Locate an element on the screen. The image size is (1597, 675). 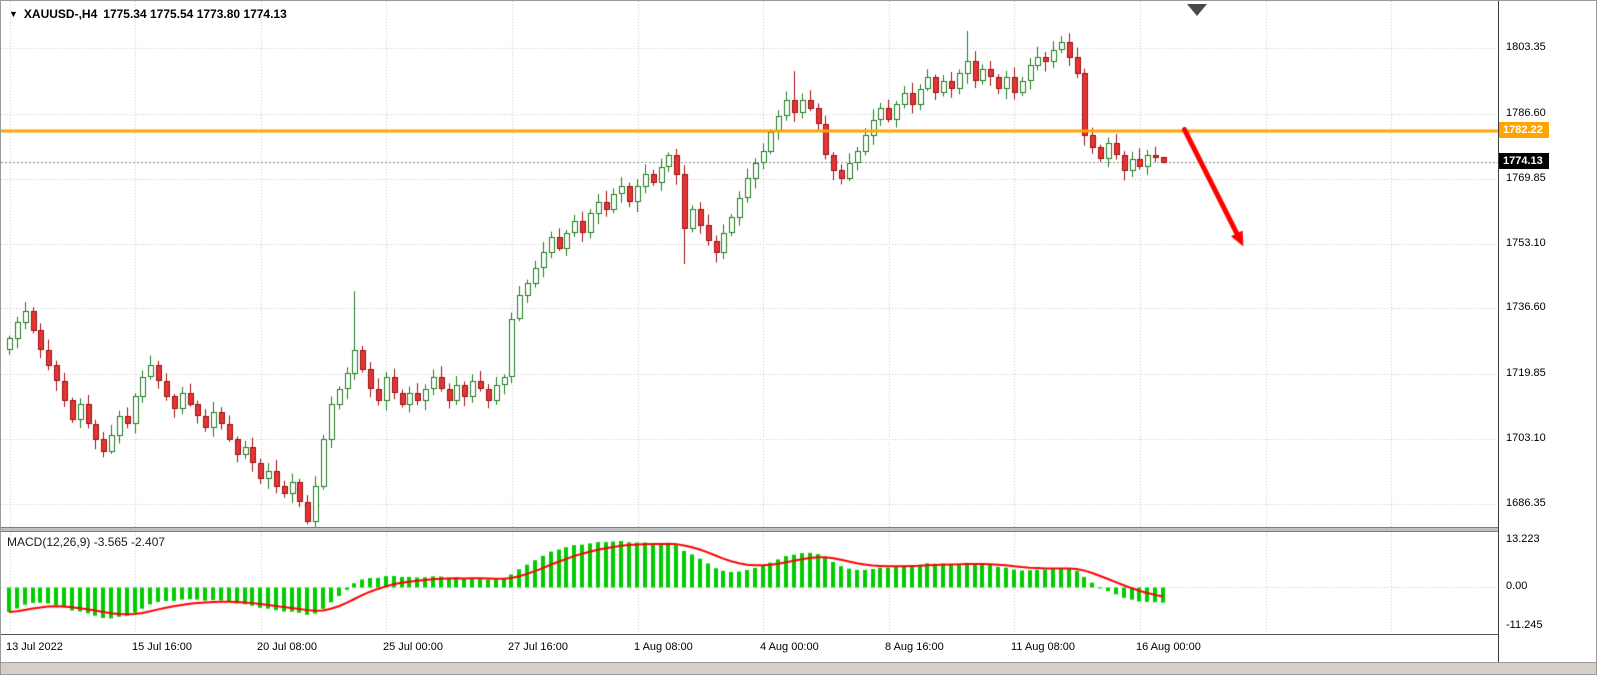
macd-indicator-label: MACD(12,26,9) -3.565 -2.407 is located at coordinates (86, 542).